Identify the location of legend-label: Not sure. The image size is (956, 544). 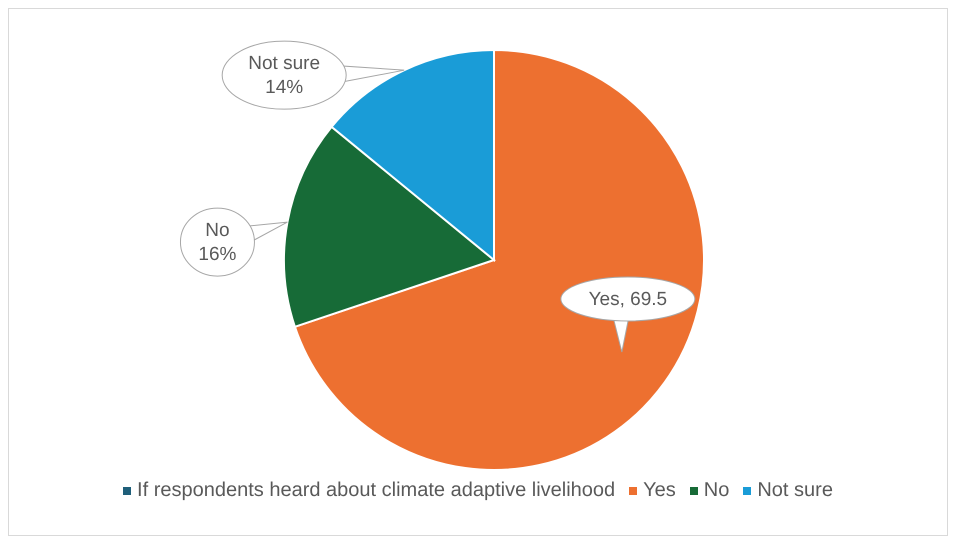
(795, 490).